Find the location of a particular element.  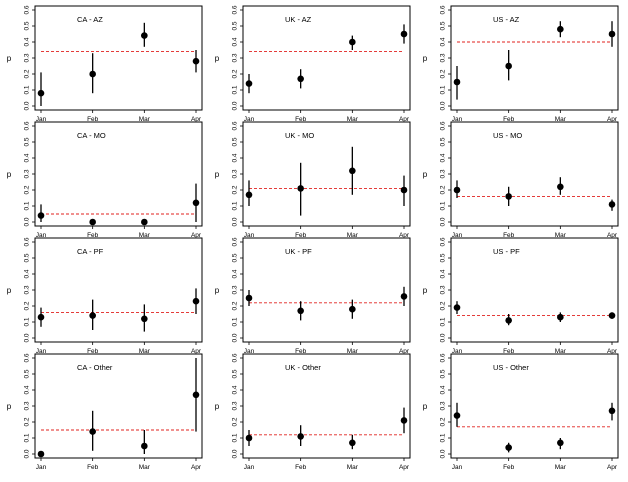

panel-title: CA - AZ is located at coordinates (90, 19).